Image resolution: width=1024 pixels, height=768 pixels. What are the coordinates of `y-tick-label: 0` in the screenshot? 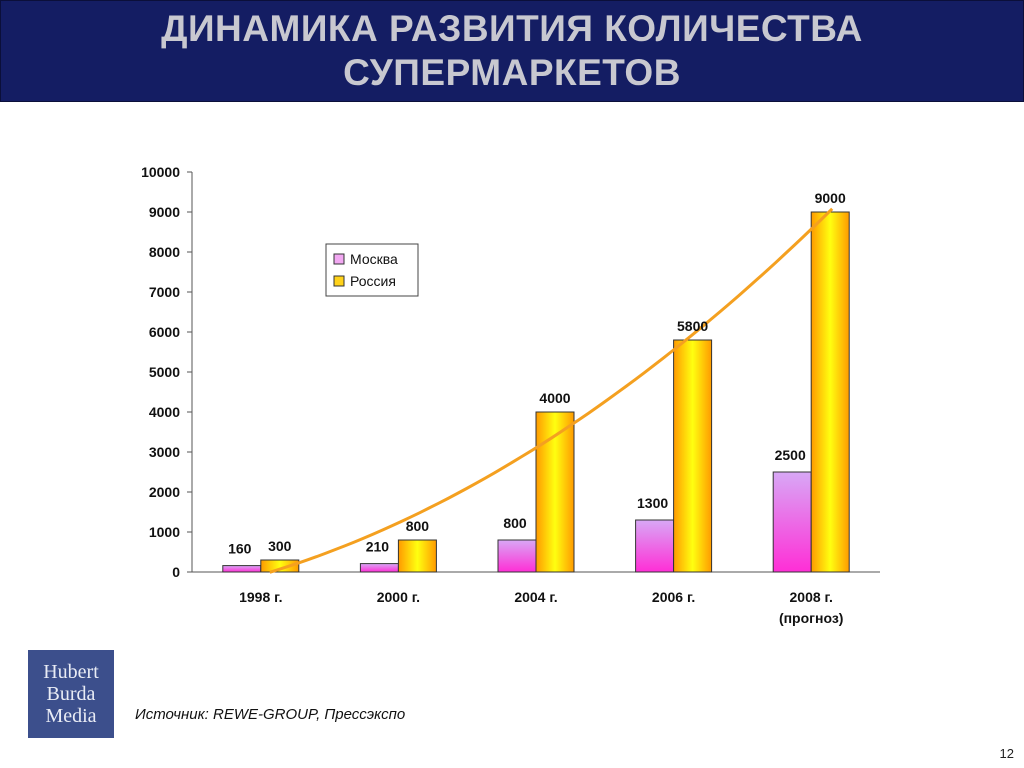 It's located at (176, 572).